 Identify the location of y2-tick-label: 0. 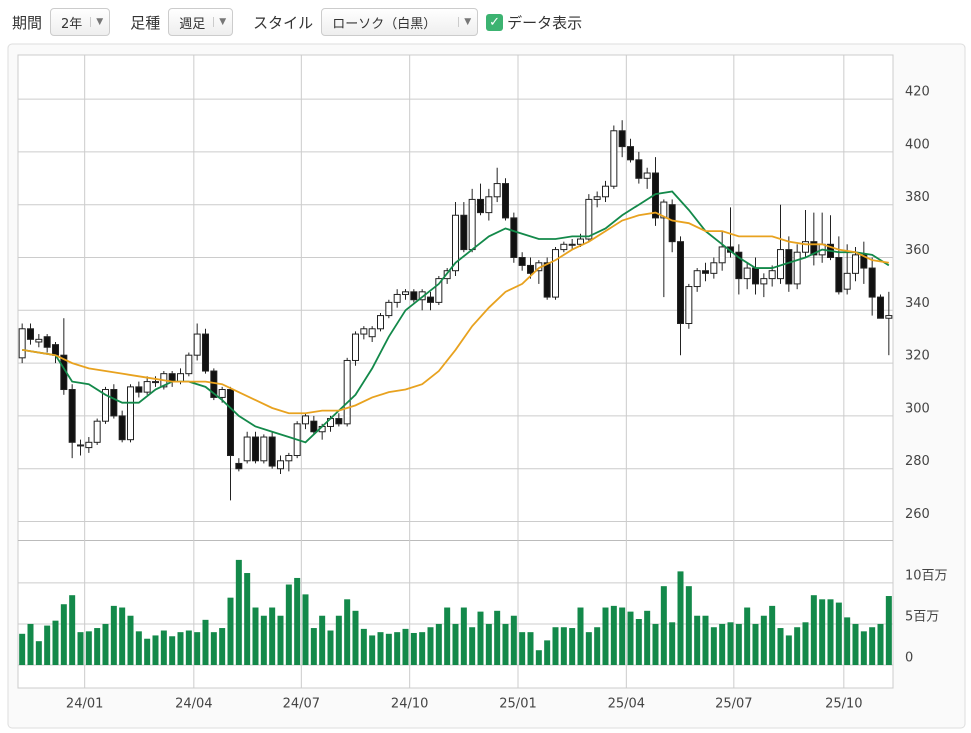
(909, 658).